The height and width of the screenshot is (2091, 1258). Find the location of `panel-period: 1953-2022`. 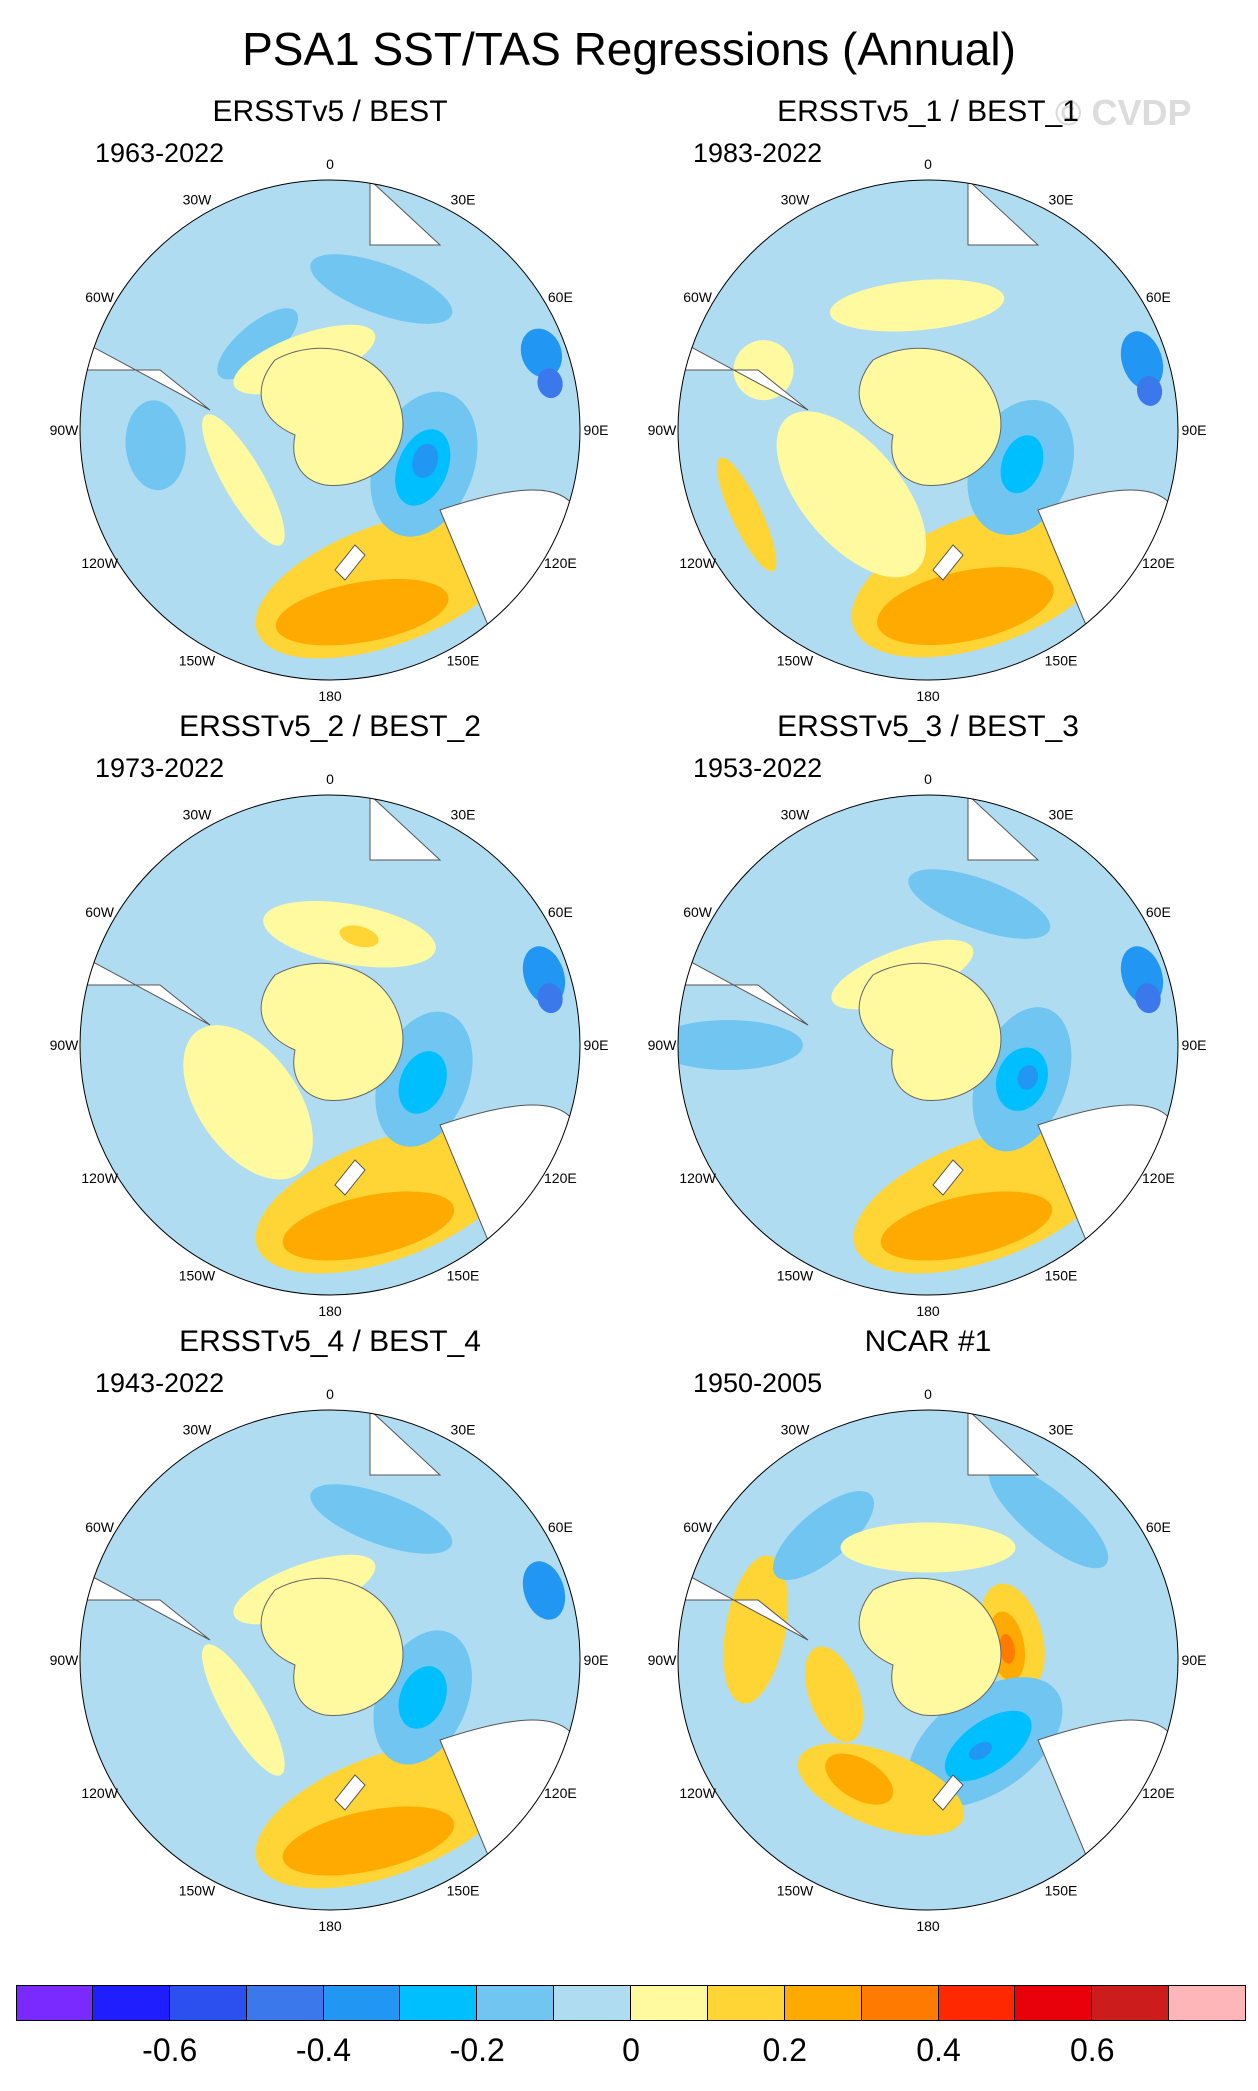

panel-period: 1953-2022 is located at coordinates (758, 768).